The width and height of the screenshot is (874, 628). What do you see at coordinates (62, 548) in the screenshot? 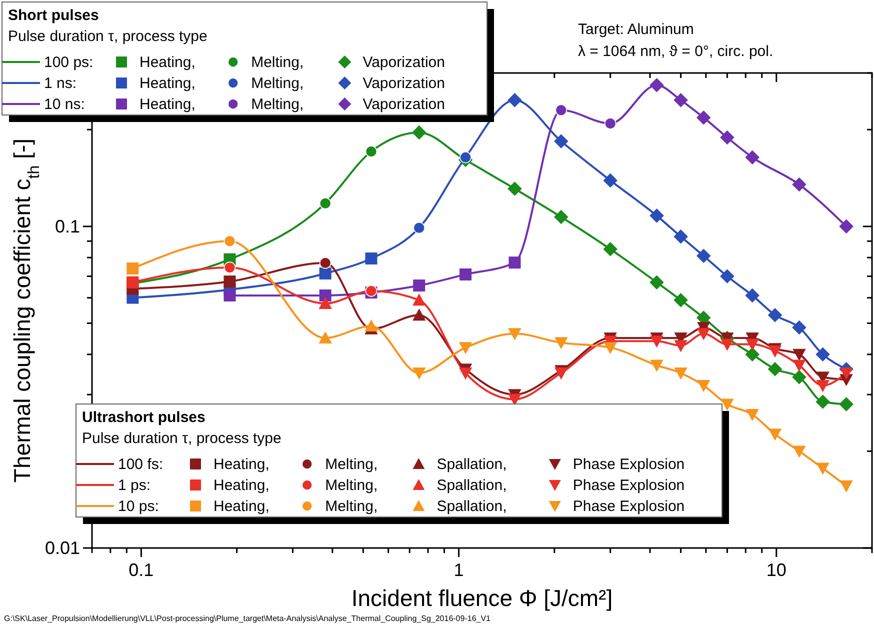
I see `y-tick-label: 0.01` at bounding box center [62, 548].